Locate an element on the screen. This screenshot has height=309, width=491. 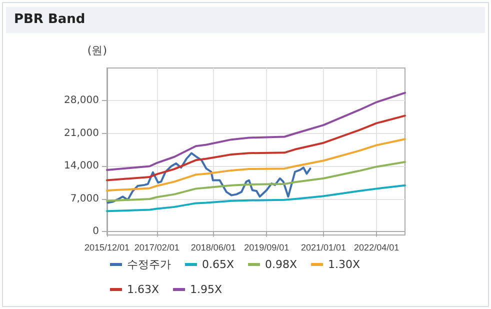
x-tick-label: 2019/09/01 is located at coordinates (267, 247).